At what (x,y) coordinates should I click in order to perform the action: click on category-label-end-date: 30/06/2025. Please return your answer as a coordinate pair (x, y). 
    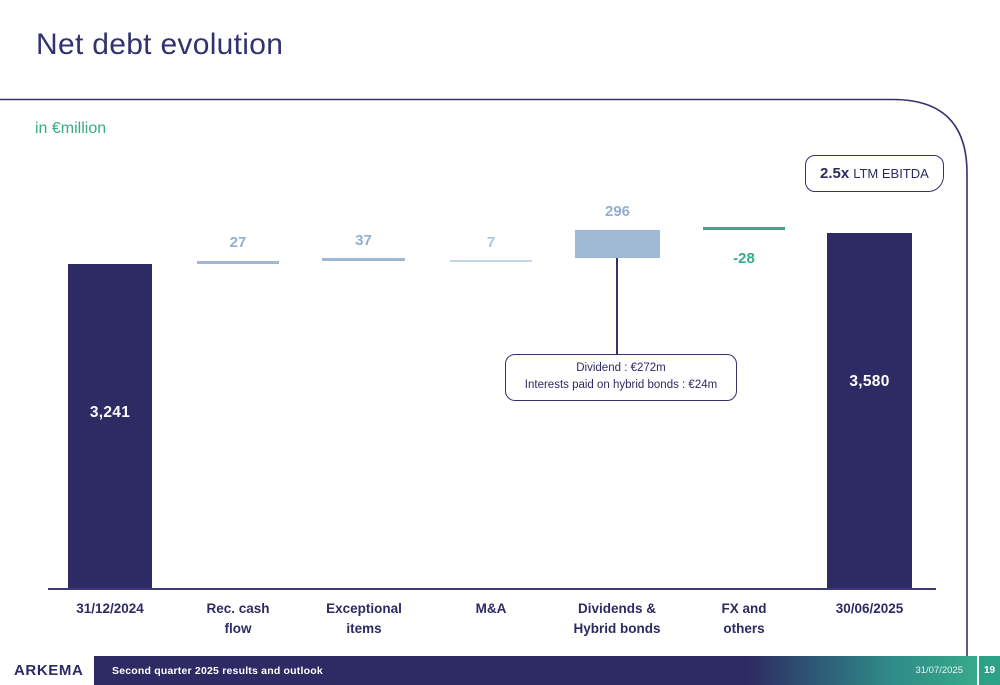
    Looking at the image, I should click on (869, 608).